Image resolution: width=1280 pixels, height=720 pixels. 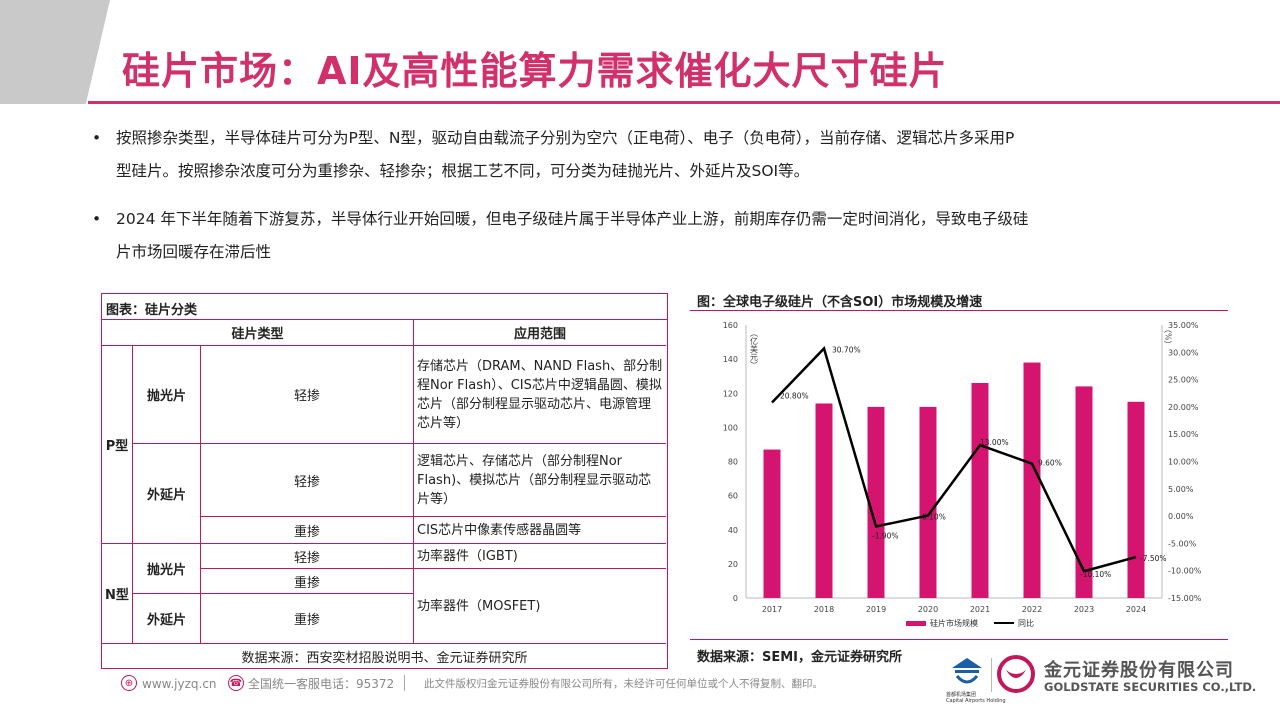 What do you see at coordinates (730, 393) in the screenshot?
I see `left-axis-tick-label: 120` at bounding box center [730, 393].